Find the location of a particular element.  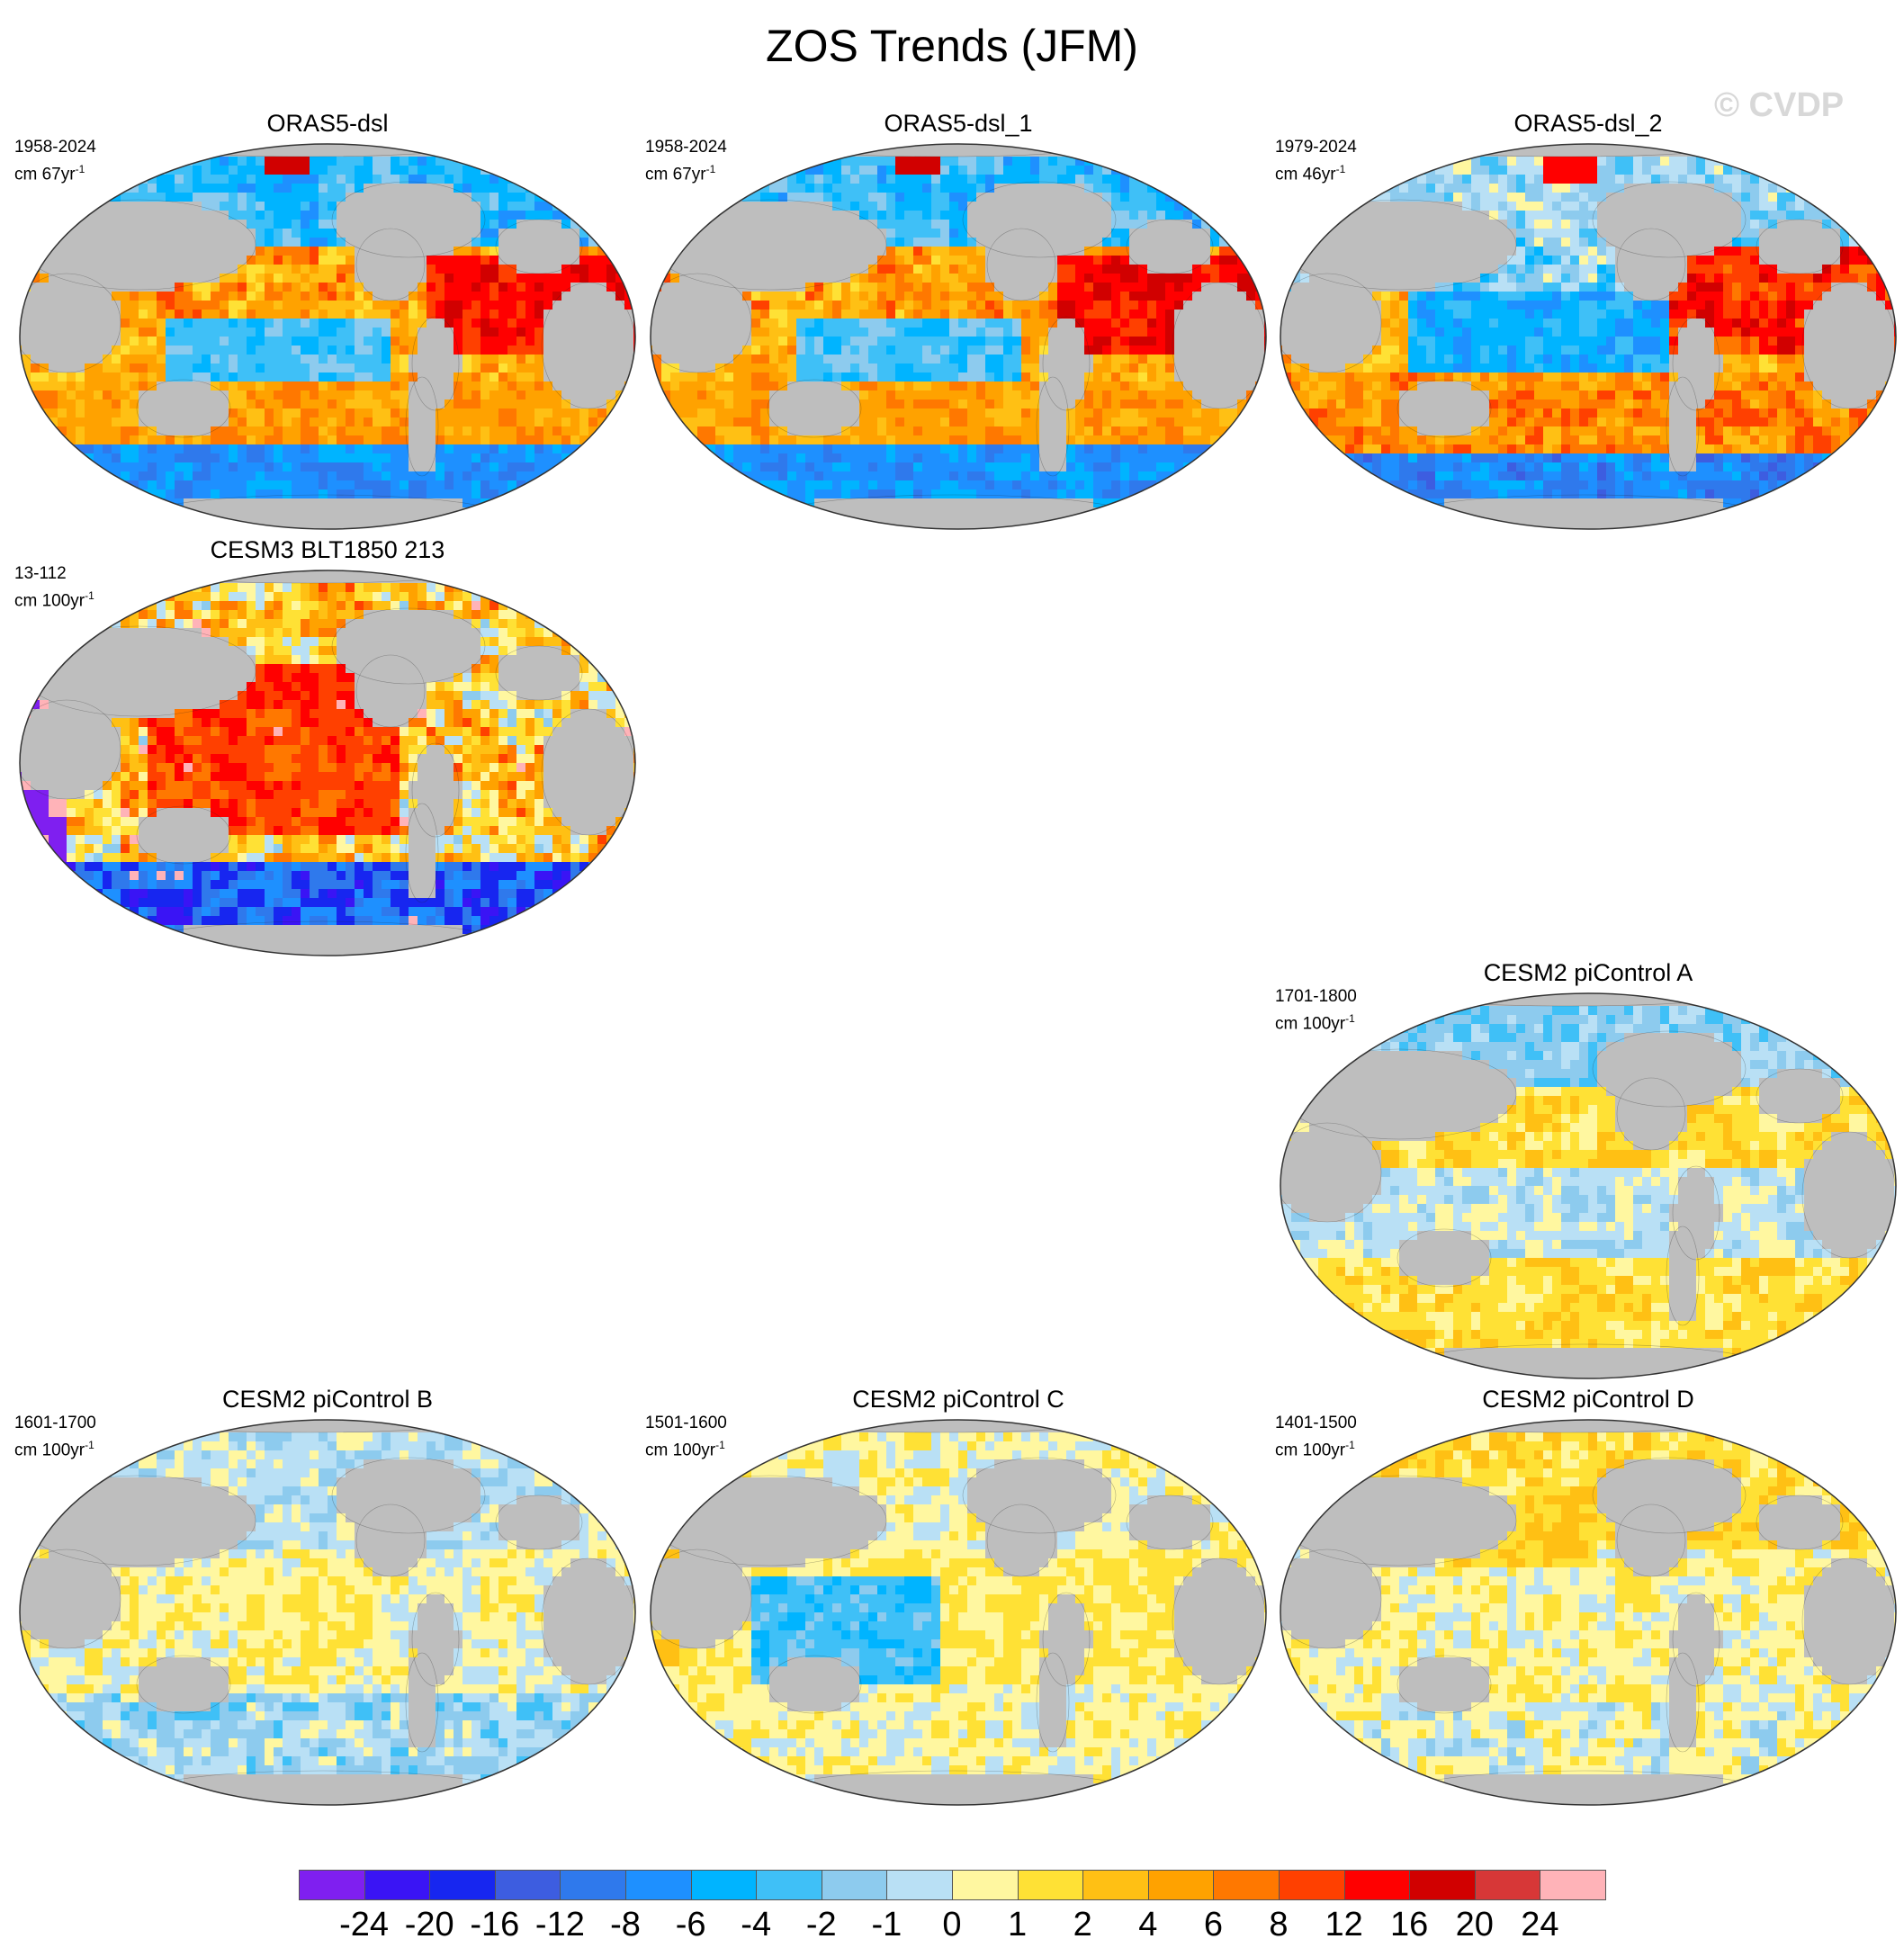

panel-units: cm 46yr-1 is located at coordinates (1311, 173).